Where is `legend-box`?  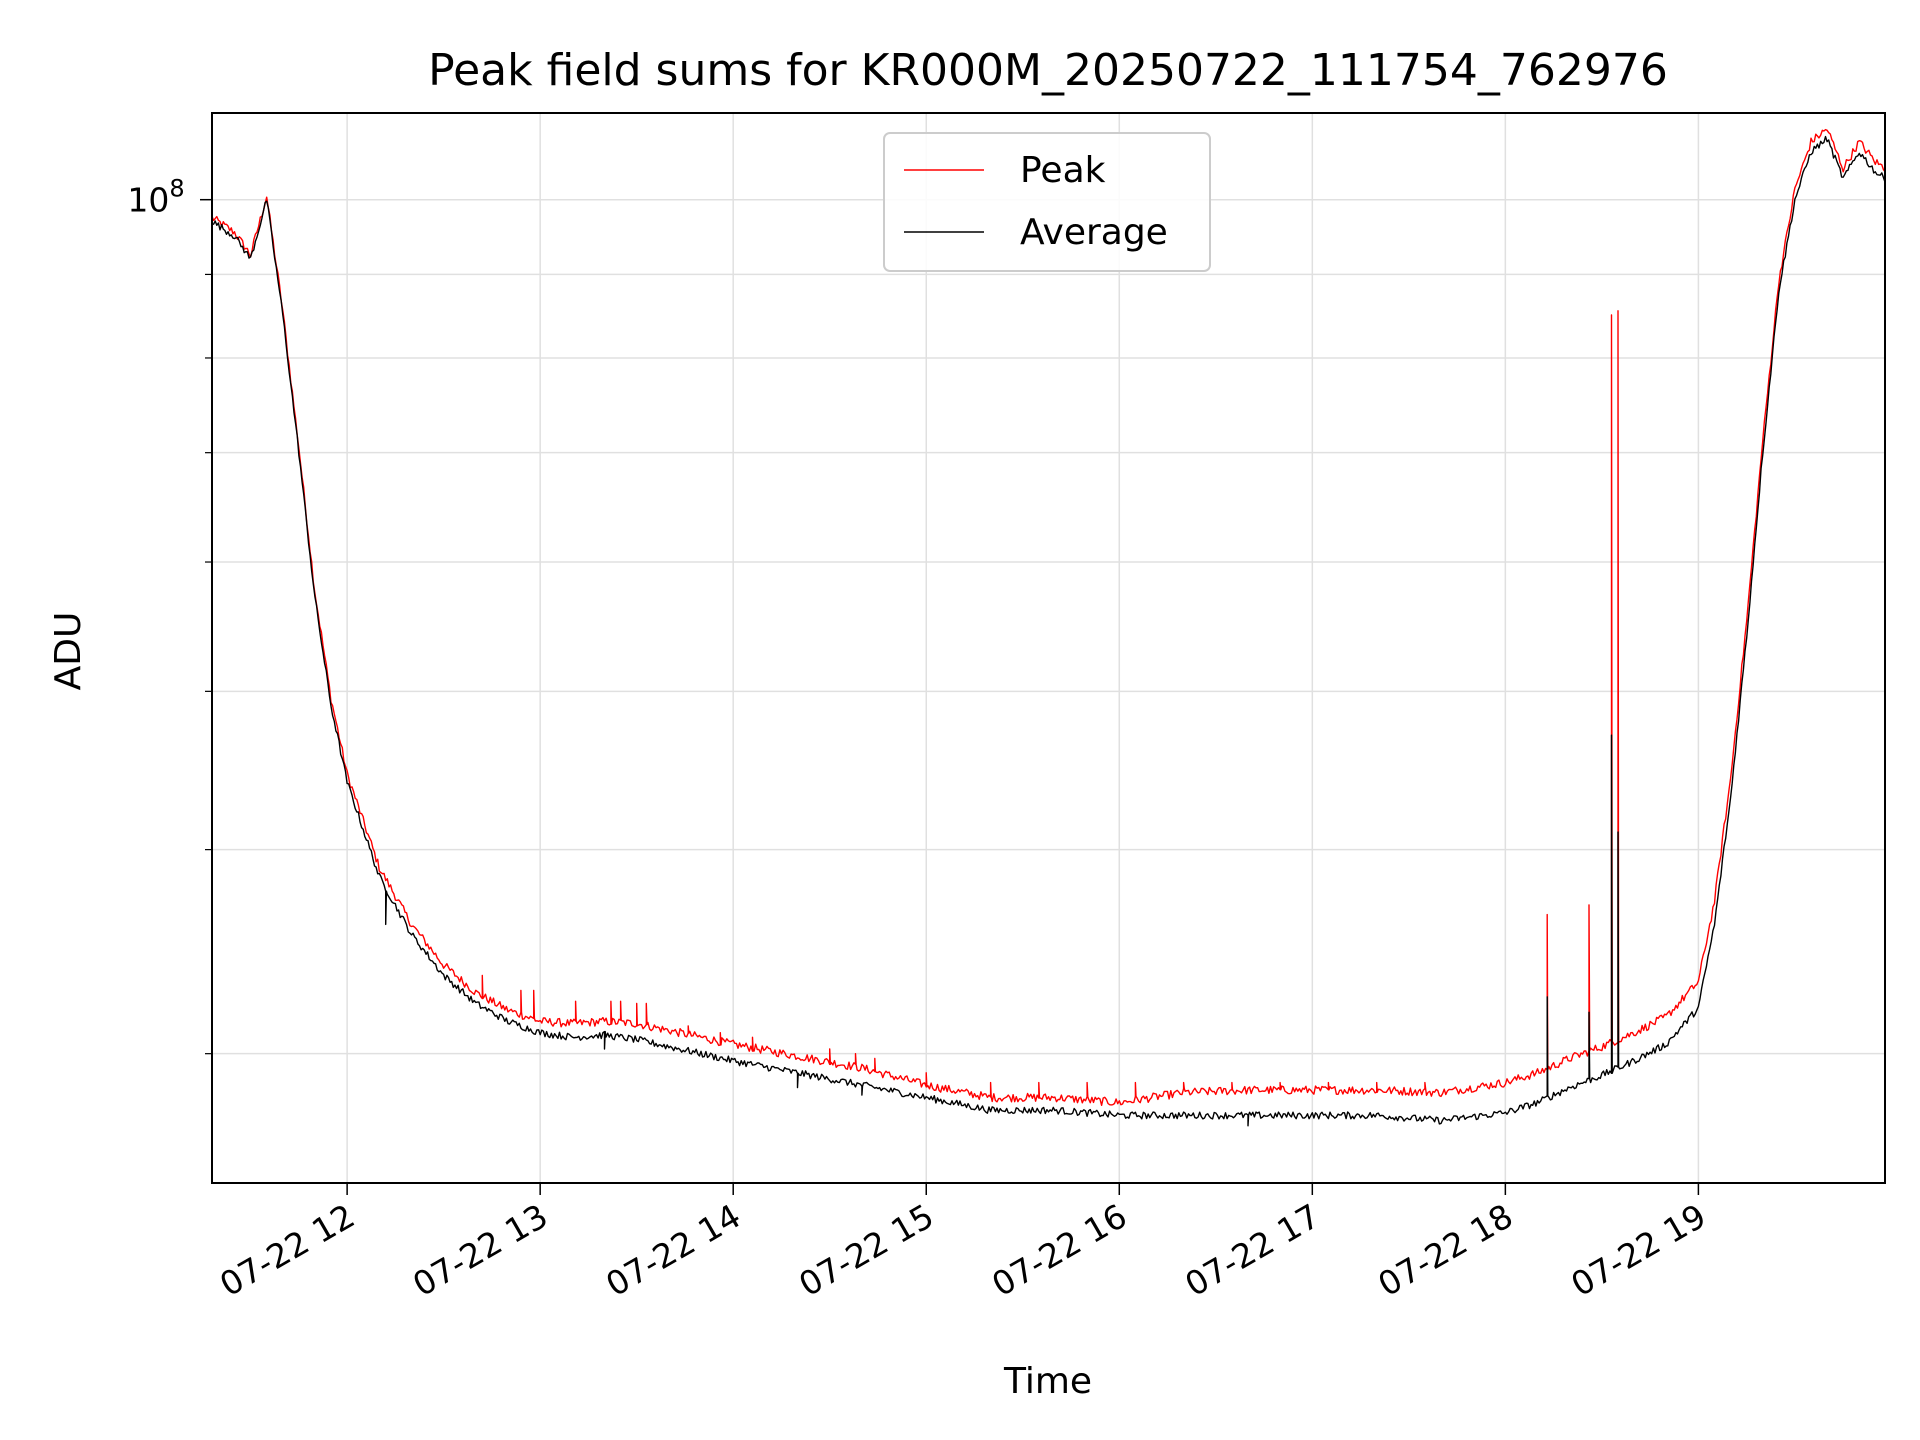
legend-box is located at coordinates (1047, 202).